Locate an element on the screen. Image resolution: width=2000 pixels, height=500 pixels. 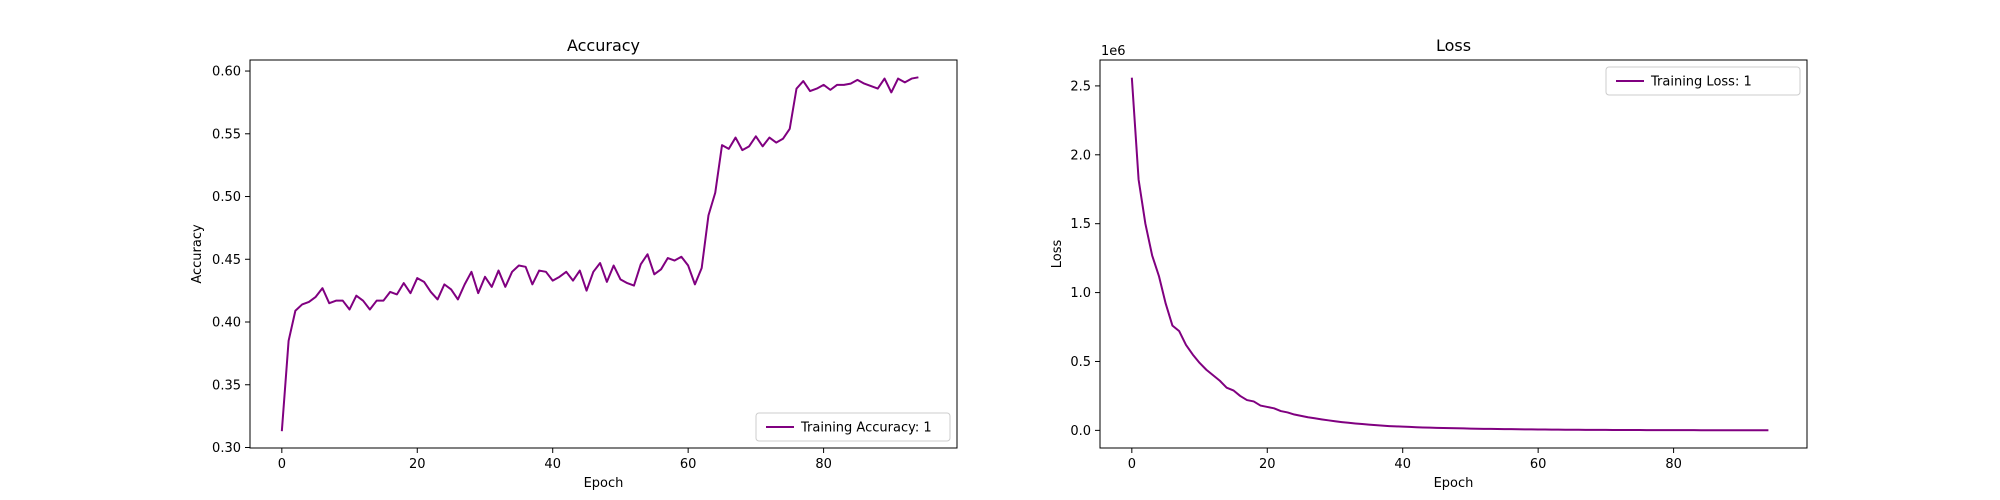
accuracy-ytick-label: 0.45 is located at coordinates (226, 260).